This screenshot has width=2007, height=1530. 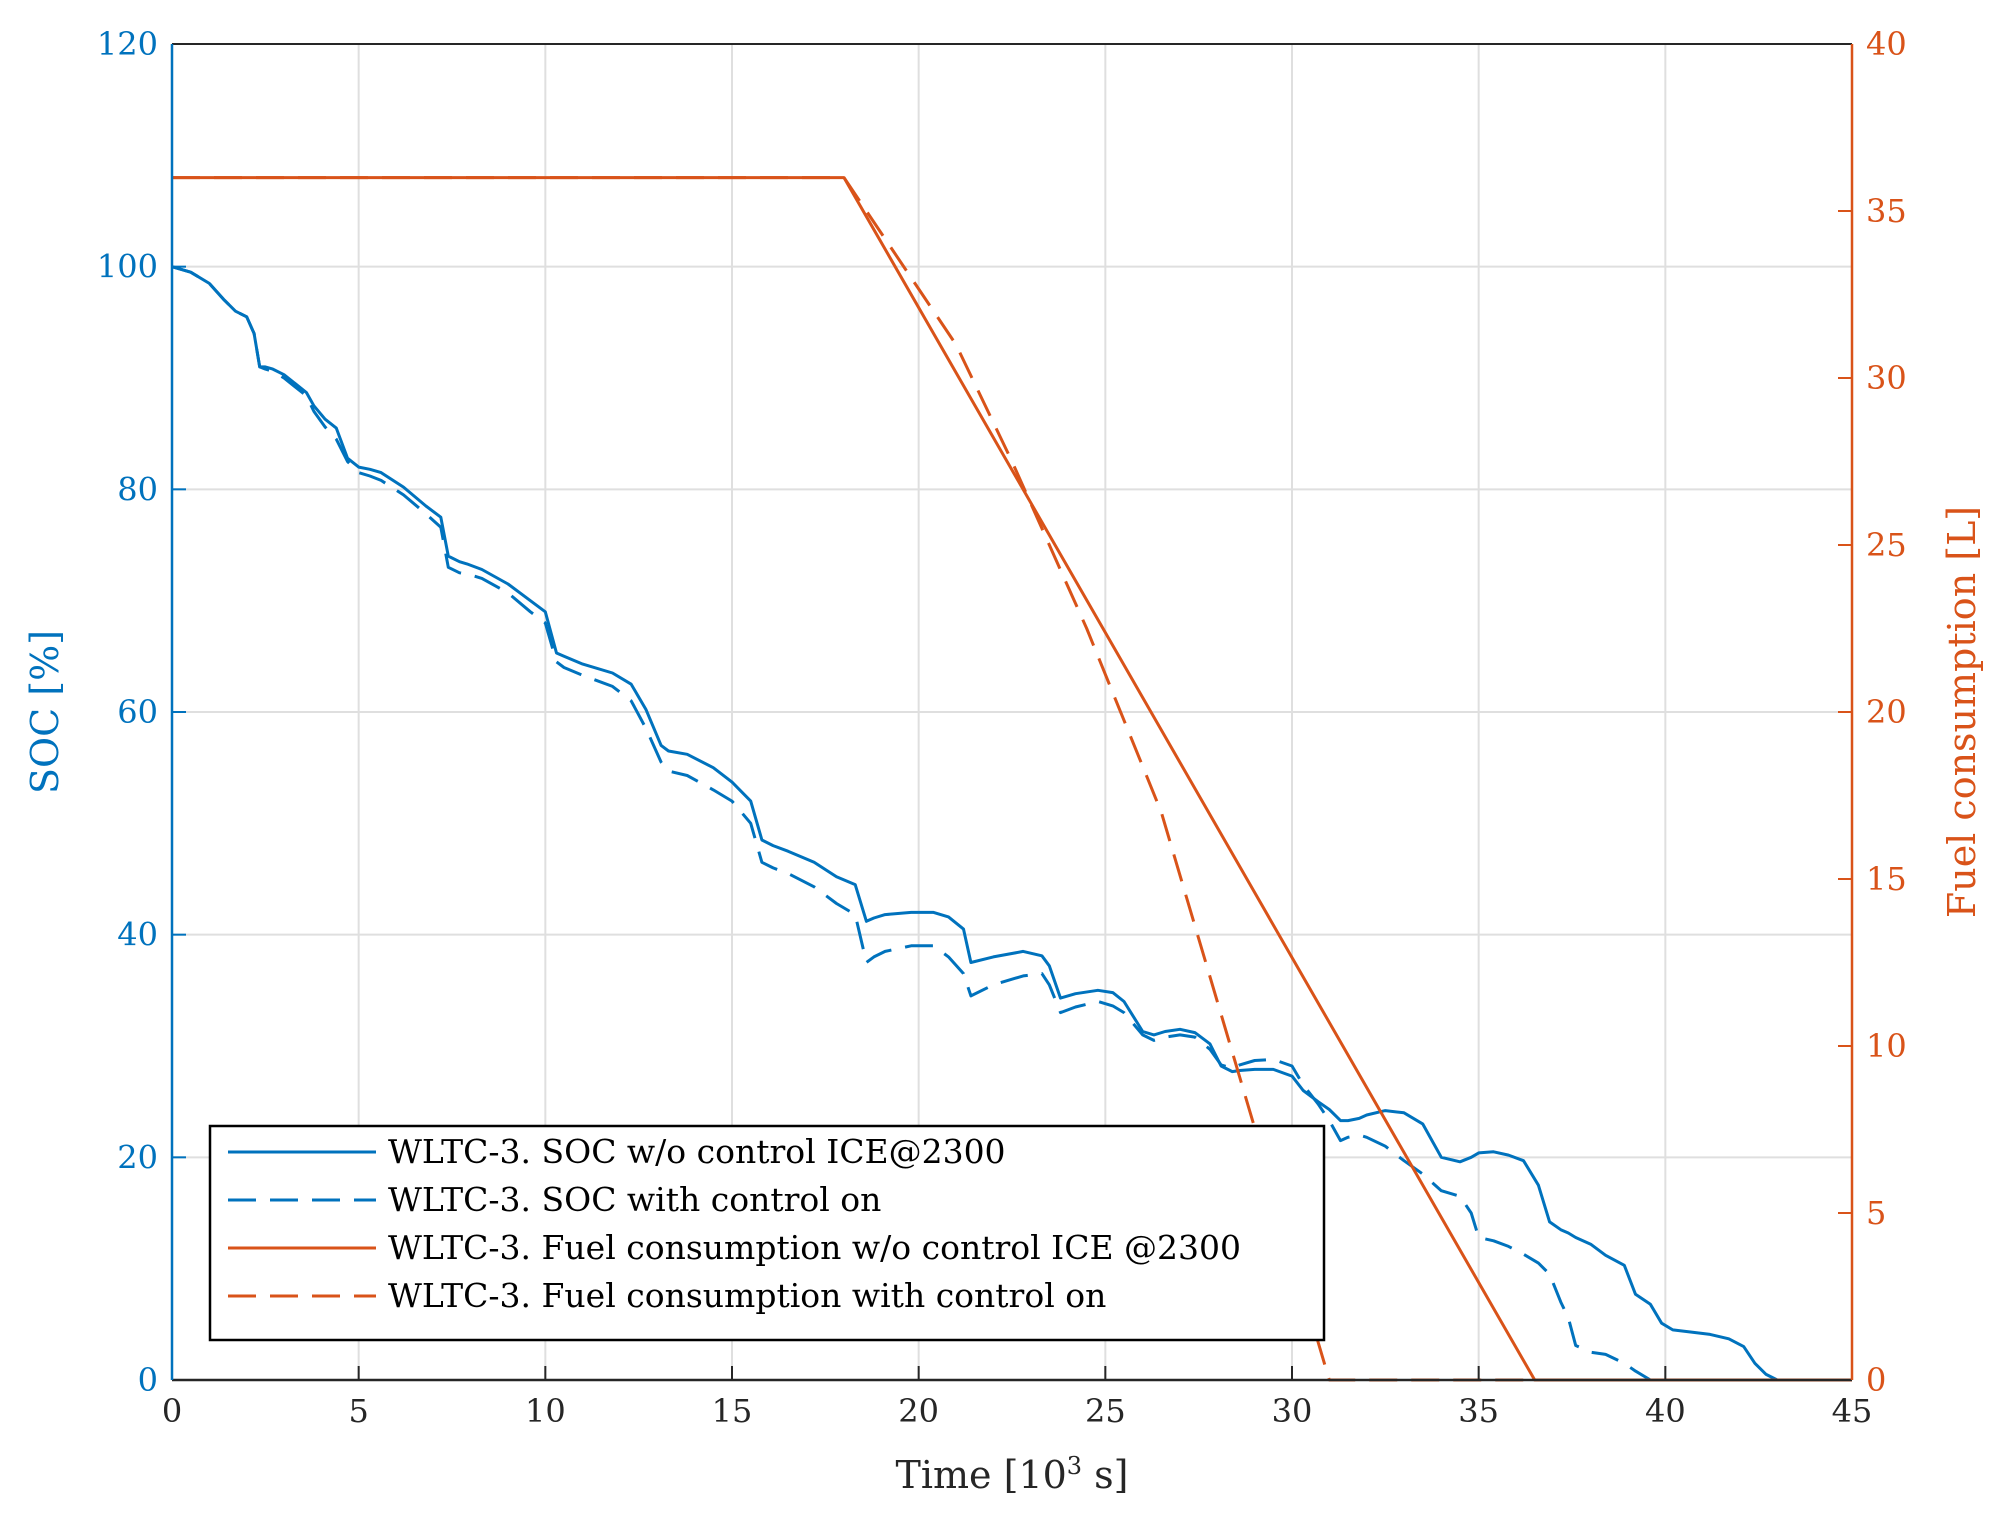 I want to click on legend-box, so click(x=767, y=1233).